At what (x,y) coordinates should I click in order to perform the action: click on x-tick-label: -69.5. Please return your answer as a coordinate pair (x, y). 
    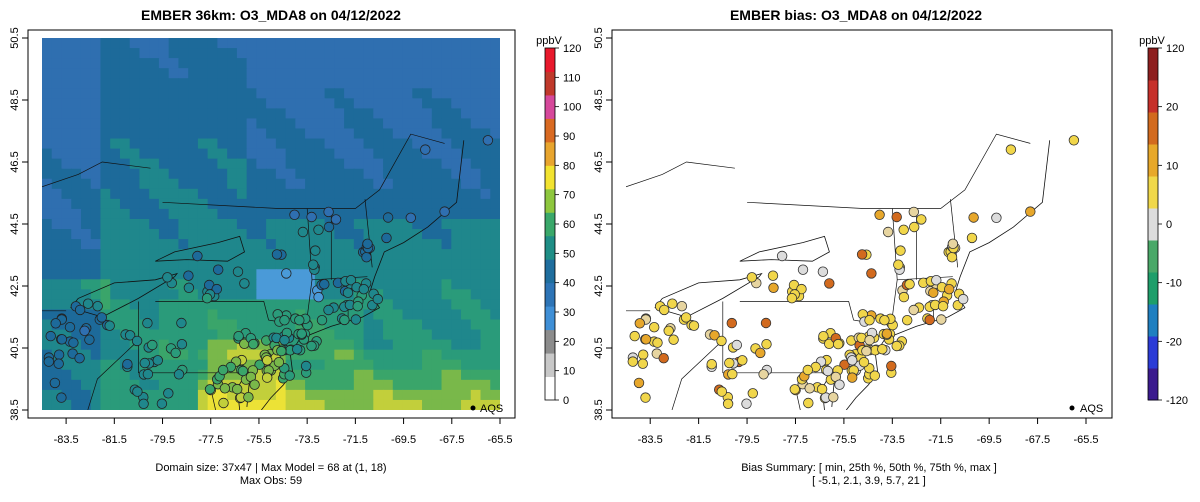
    Looking at the image, I should click on (403, 440).